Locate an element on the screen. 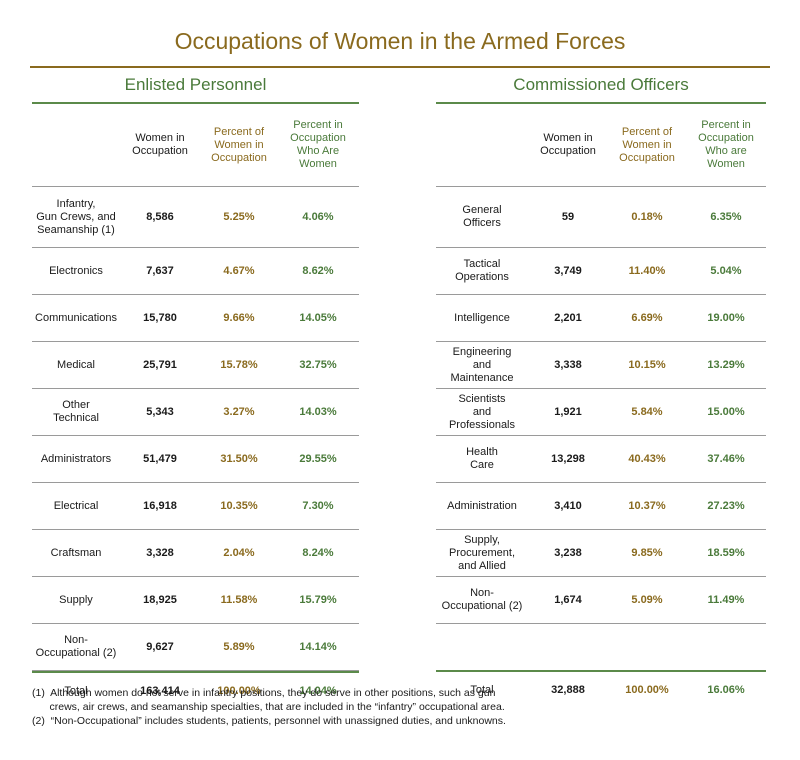 The width and height of the screenshot is (800, 760). enlisted-cell-percent-occupation: 14.05% is located at coordinates (318, 317).